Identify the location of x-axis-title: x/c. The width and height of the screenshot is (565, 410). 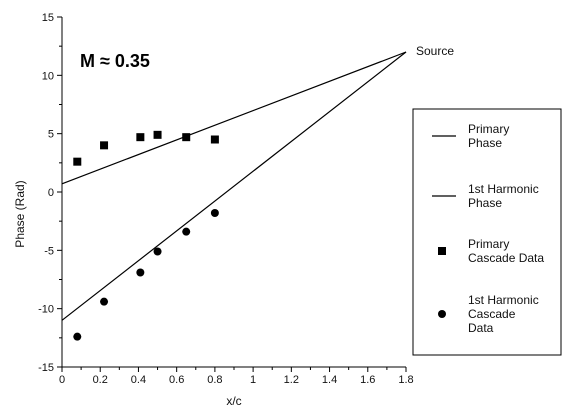
(233, 401).